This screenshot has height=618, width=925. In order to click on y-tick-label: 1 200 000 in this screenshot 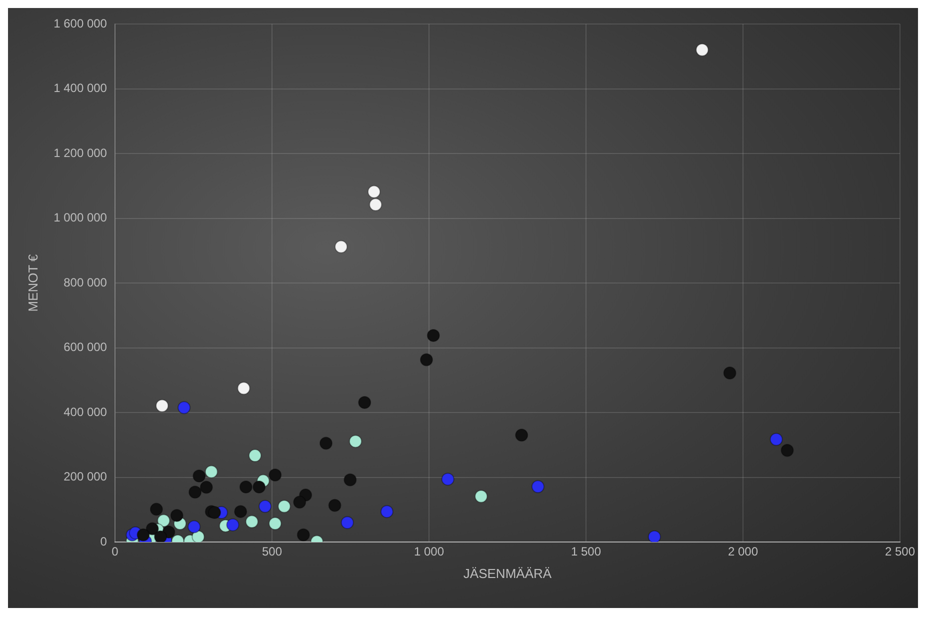, I will do `click(81, 153)`.